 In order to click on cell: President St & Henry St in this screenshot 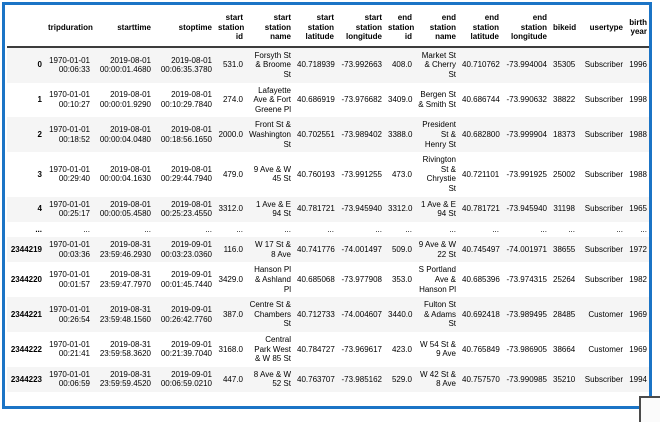, I will do `click(439, 134)`.